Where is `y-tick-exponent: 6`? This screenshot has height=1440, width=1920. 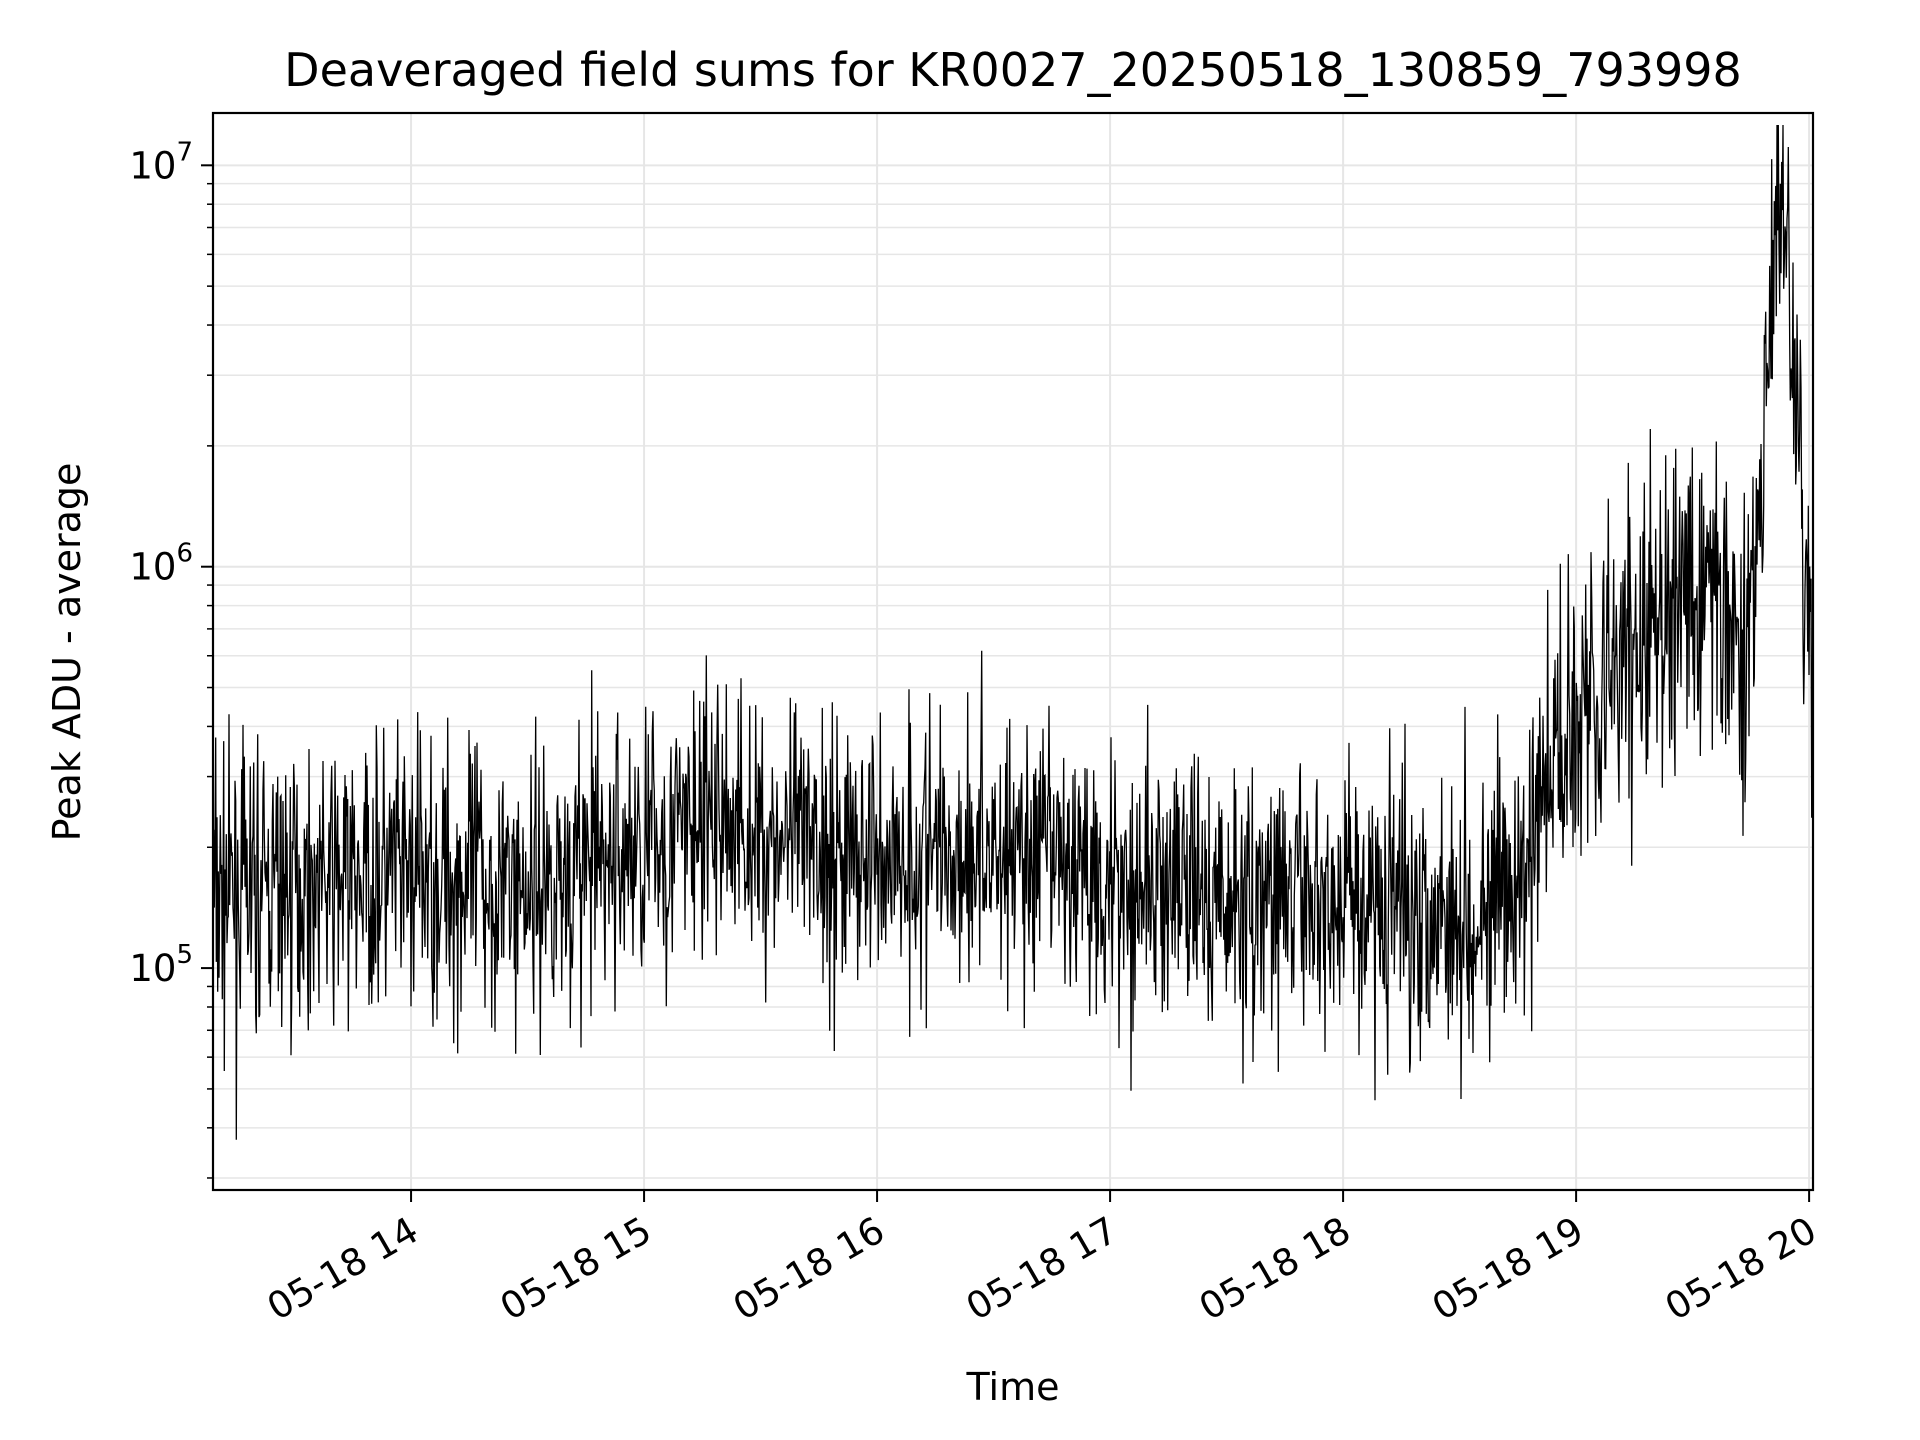 y-tick-exponent: 6 is located at coordinates (184, 554).